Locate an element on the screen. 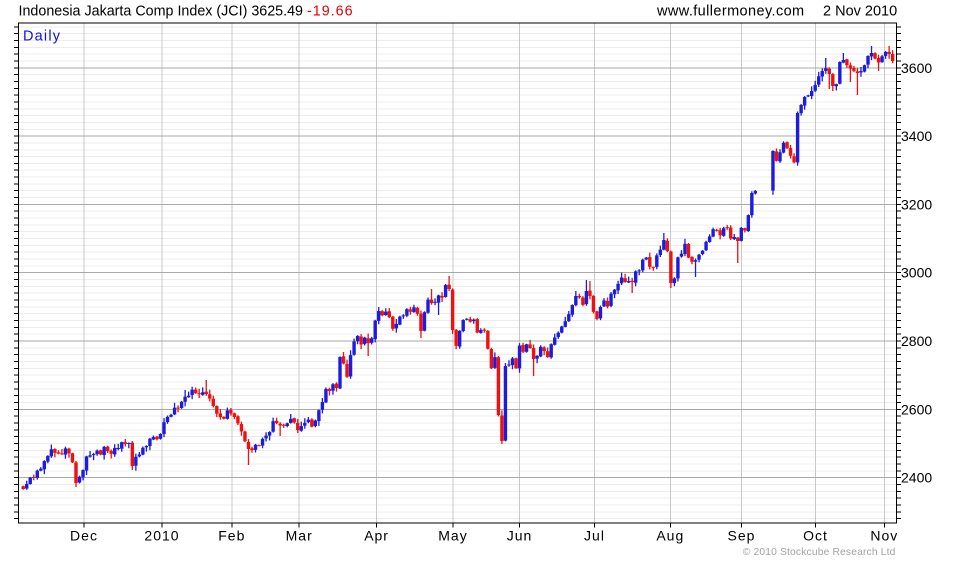  svg-text: Aug is located at coordinates (670, 536).